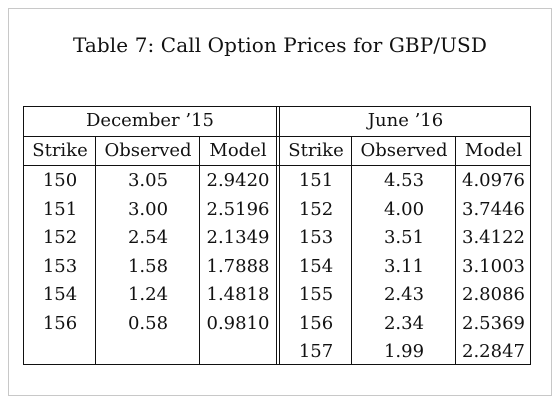 The height and width of the screenshot is (406, 560). Describe the element at coordinates (148, 323) in the screenshot. I see `december-observed-cell: 0.58` at that location.